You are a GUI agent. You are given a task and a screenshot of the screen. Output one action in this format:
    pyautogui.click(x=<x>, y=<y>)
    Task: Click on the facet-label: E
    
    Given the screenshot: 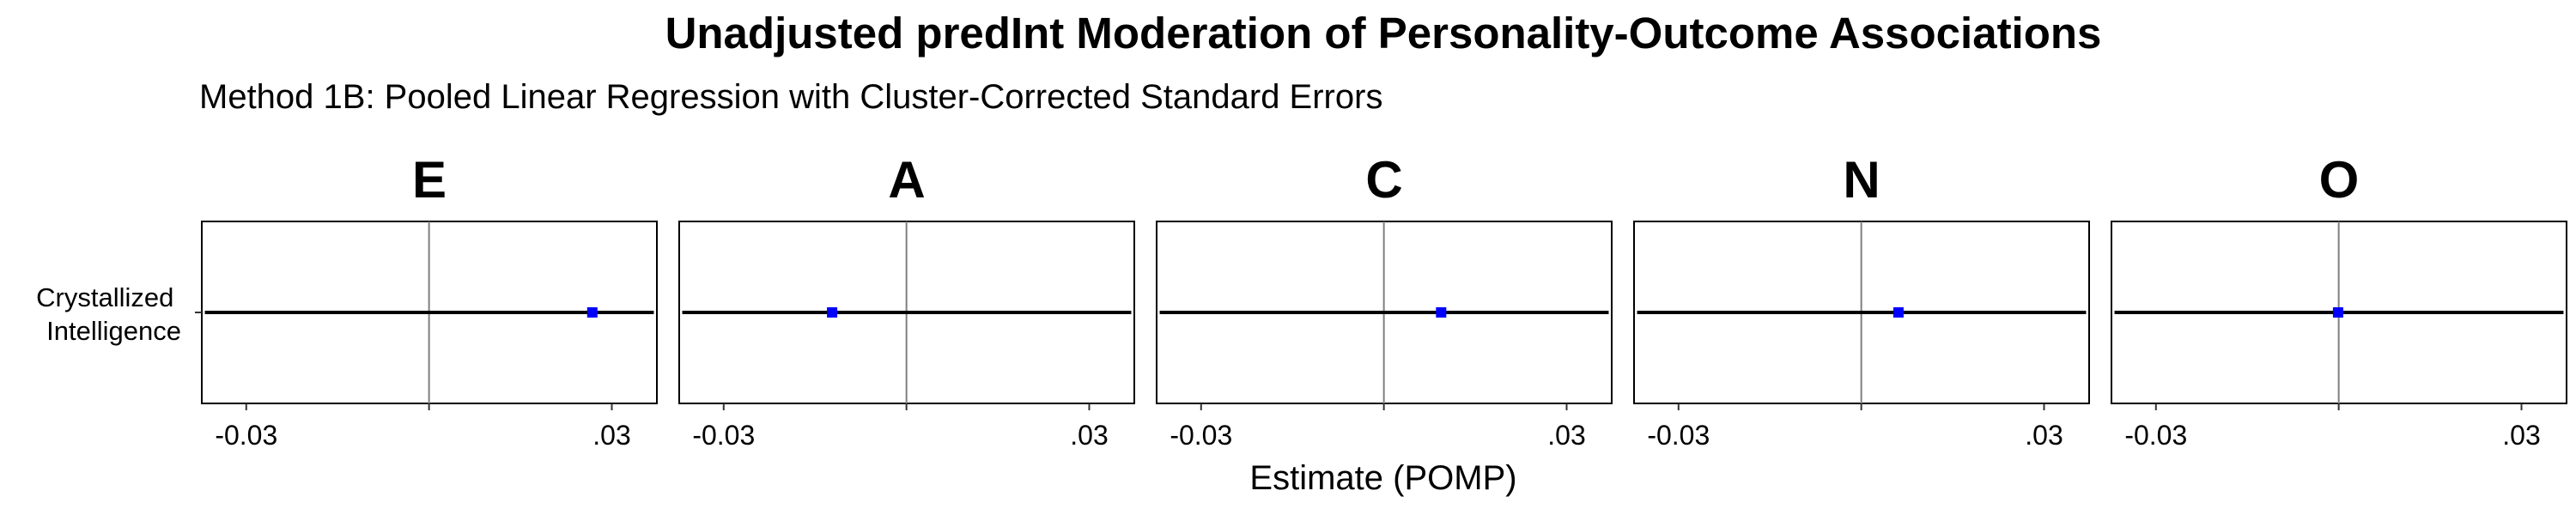 What is the action you would take?
    pyautogui.click(x=430, y=180)
    